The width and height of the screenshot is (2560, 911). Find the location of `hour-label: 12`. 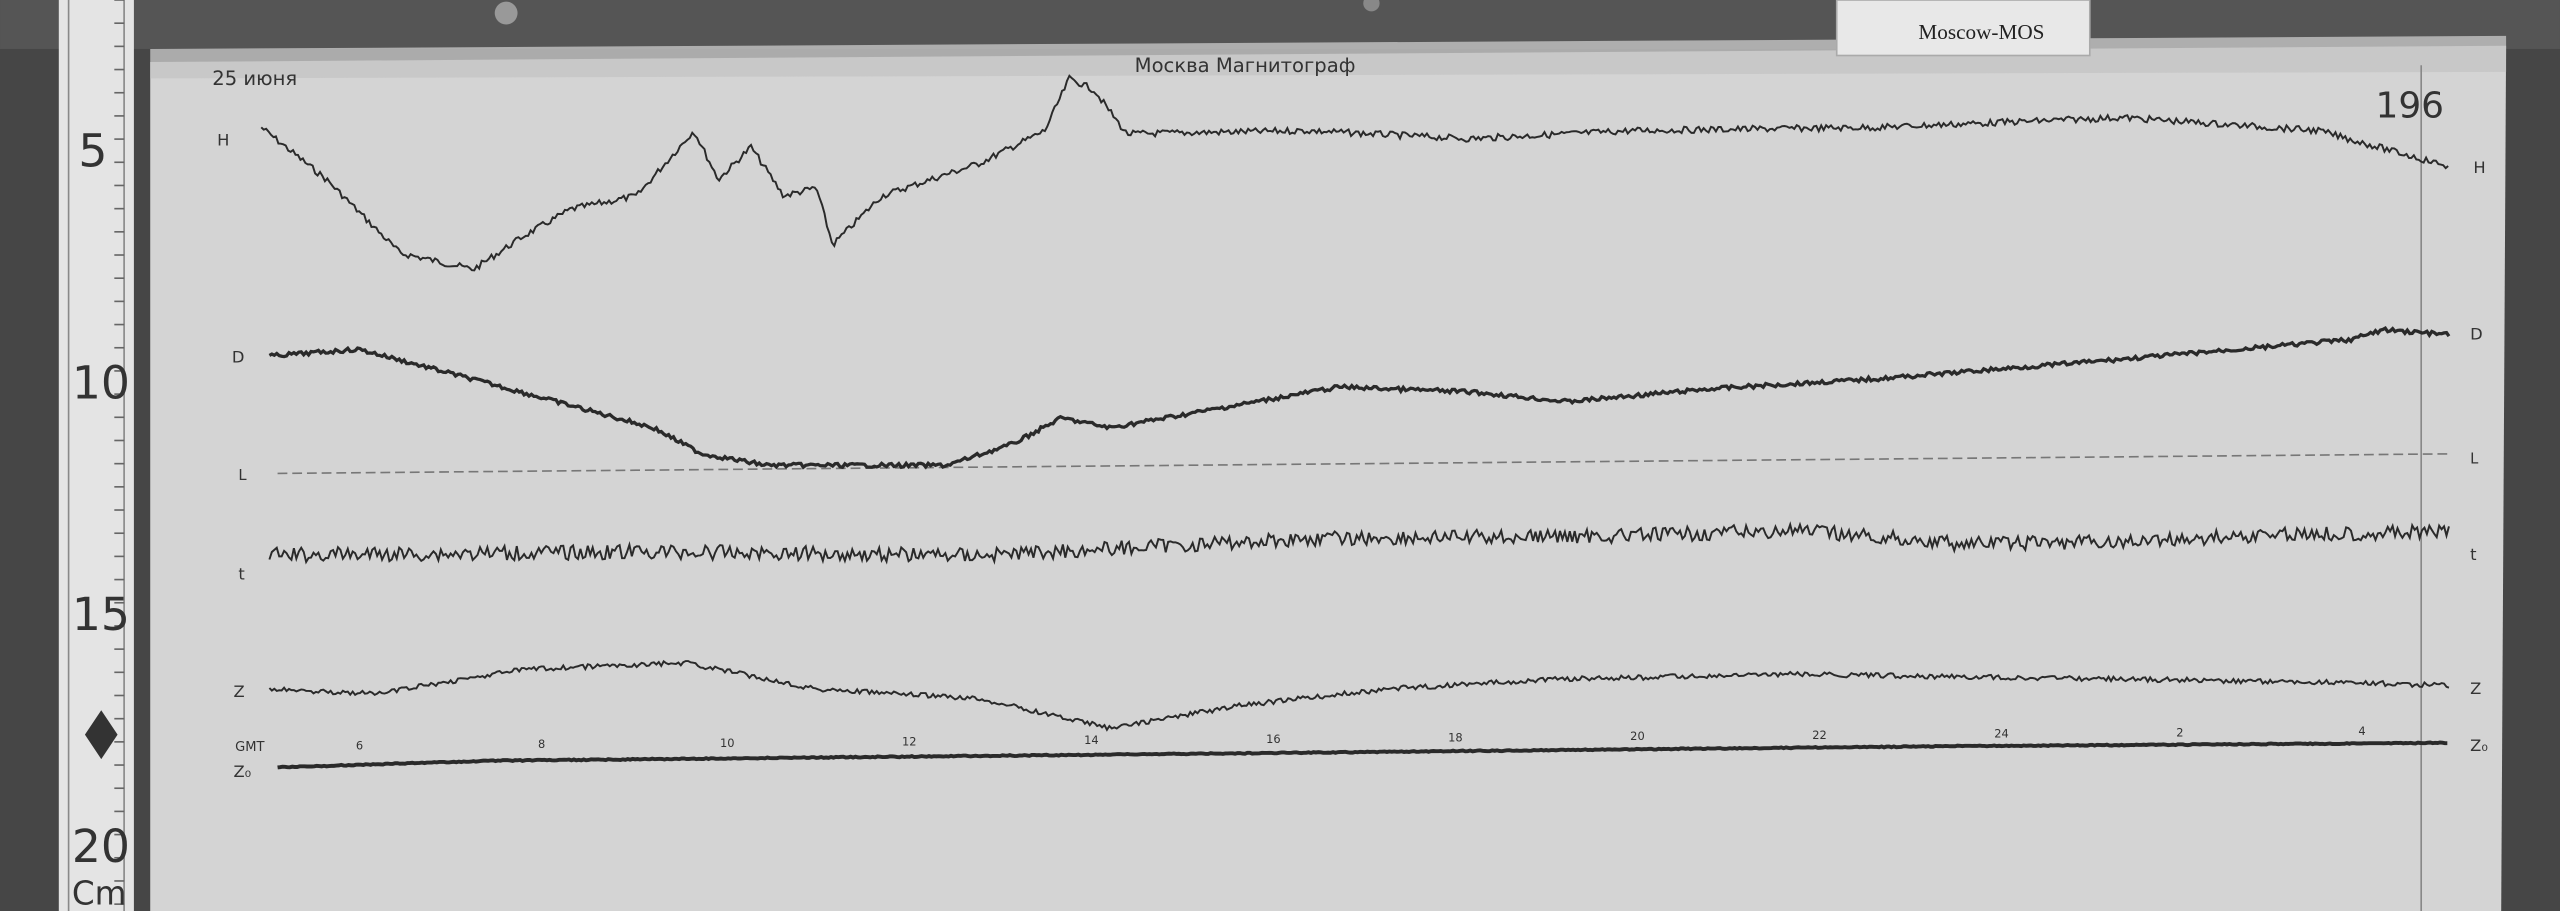

hour-label: 12 is located at coordinates (909, 741).